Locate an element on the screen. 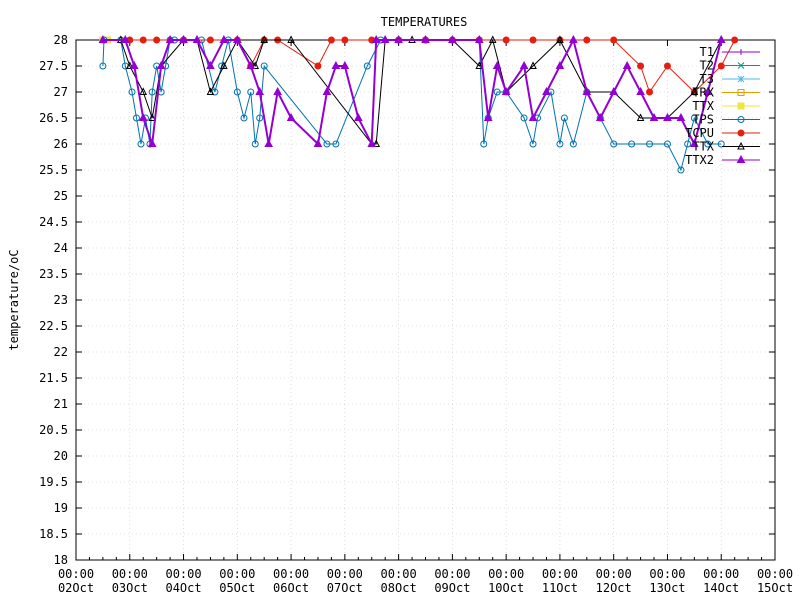 The image size is (800, 604). y-tick-label: 18.5 is located at coordinates (53, 534).